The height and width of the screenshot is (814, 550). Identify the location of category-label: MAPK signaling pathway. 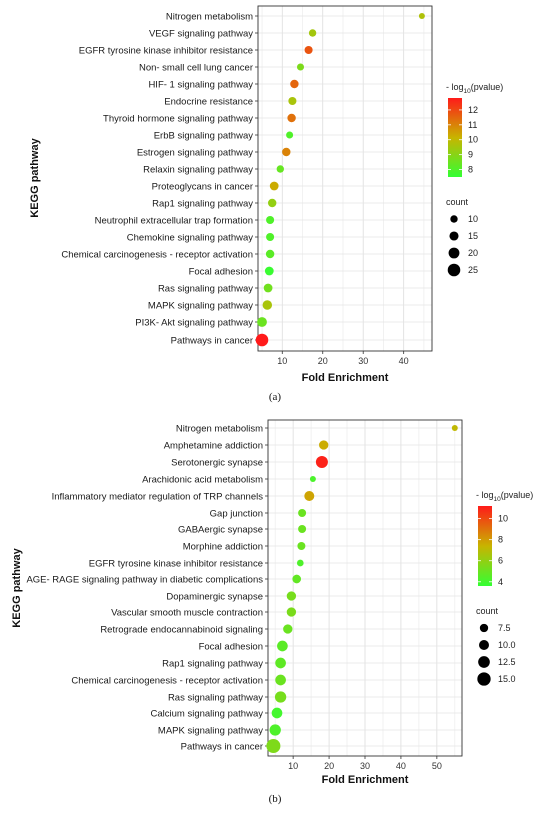
(210, 730).